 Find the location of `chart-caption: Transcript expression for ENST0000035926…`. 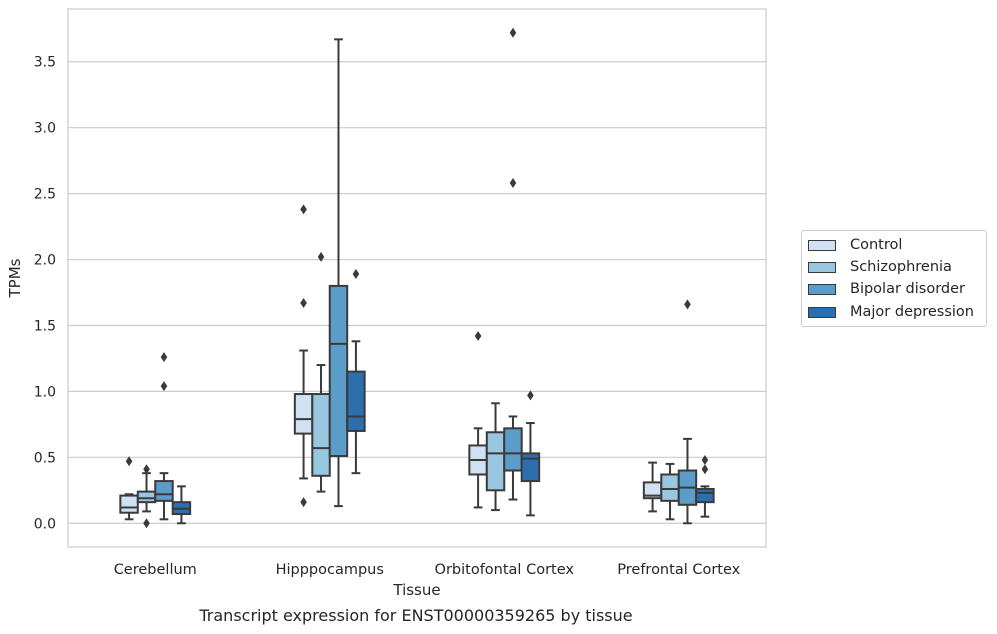

chart-caption: Transcript expression for ENST0000035926… is located at coordinates (416, 615).